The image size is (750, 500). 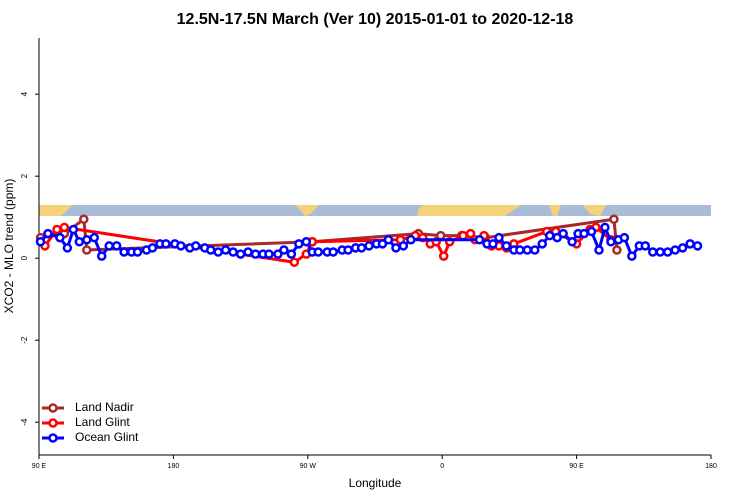 I want to click on y-tick-label: 4, so click(x=24, y=93).